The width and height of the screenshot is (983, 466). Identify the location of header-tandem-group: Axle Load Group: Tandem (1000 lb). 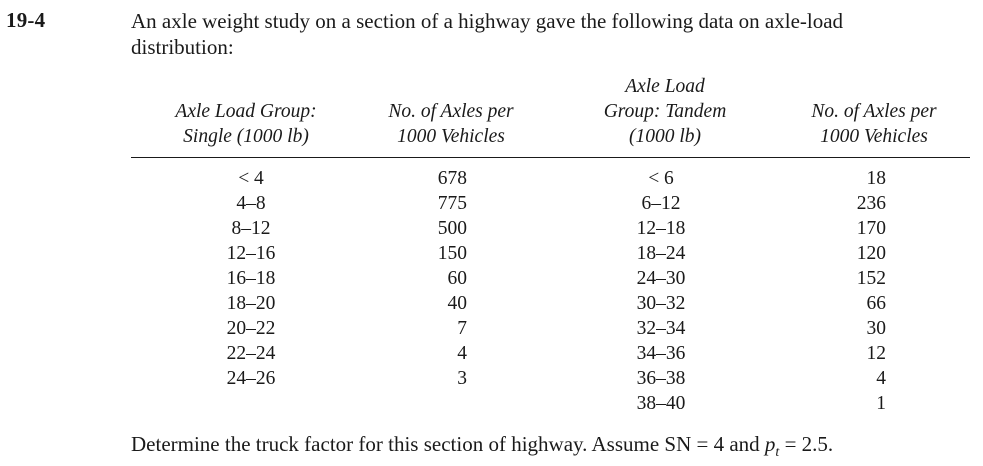
(665, 111).